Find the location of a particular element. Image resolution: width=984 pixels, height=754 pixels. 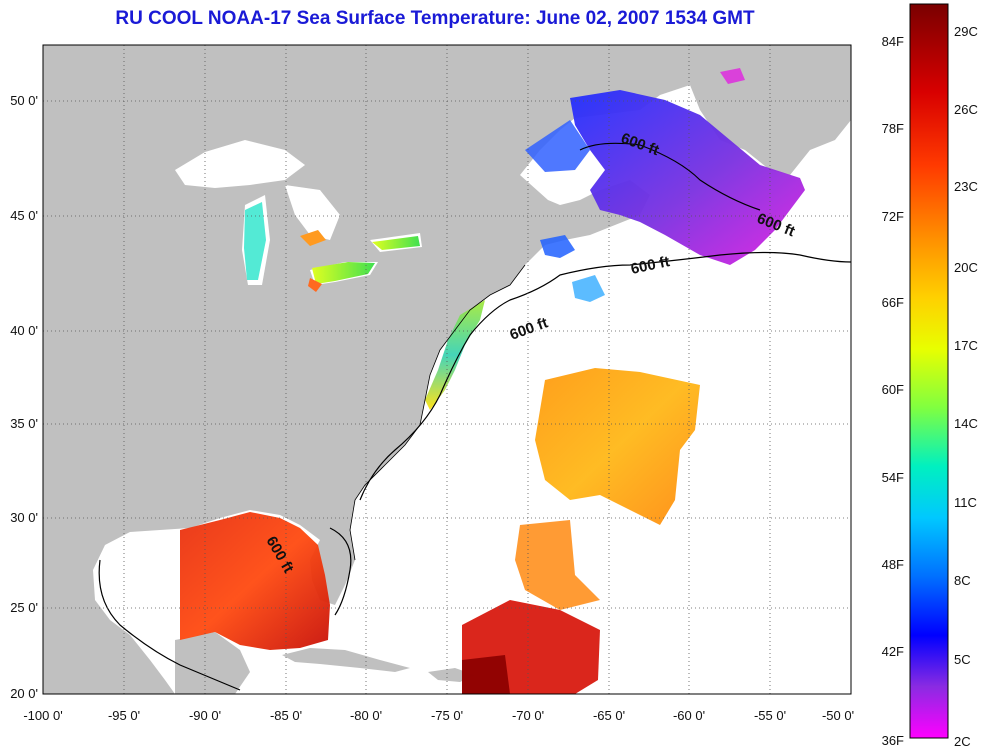

lon-tick-label: -95 0' is located at coordinates (124, 715).